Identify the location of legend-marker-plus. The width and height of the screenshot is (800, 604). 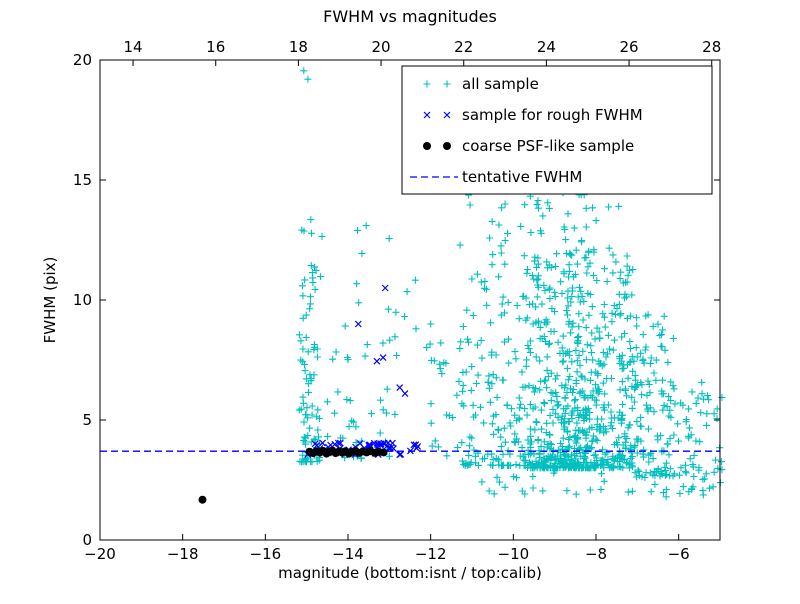
(437, 84).